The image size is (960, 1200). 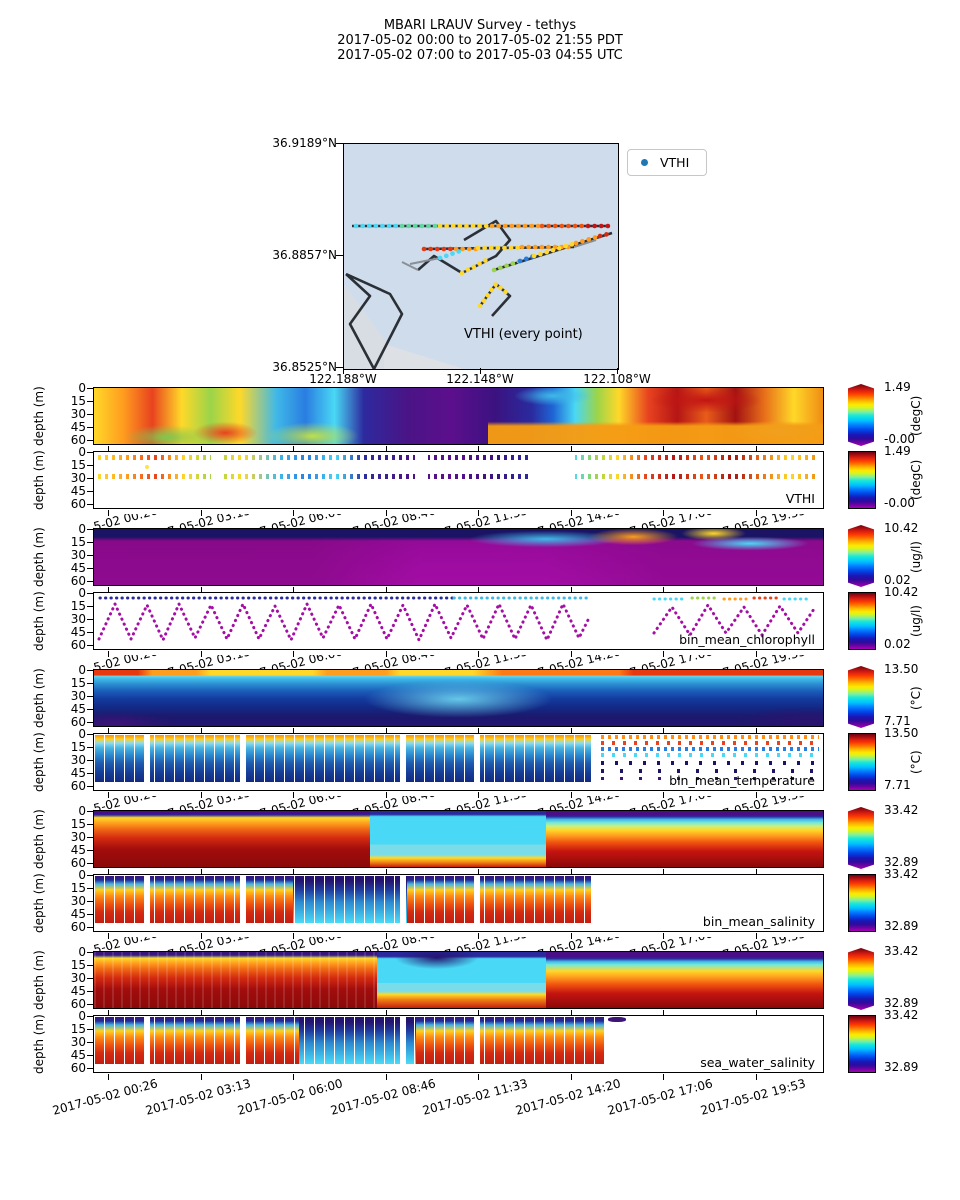 I want to click on panel-label: bin_mean_salinity, so click(x=758, y=921).